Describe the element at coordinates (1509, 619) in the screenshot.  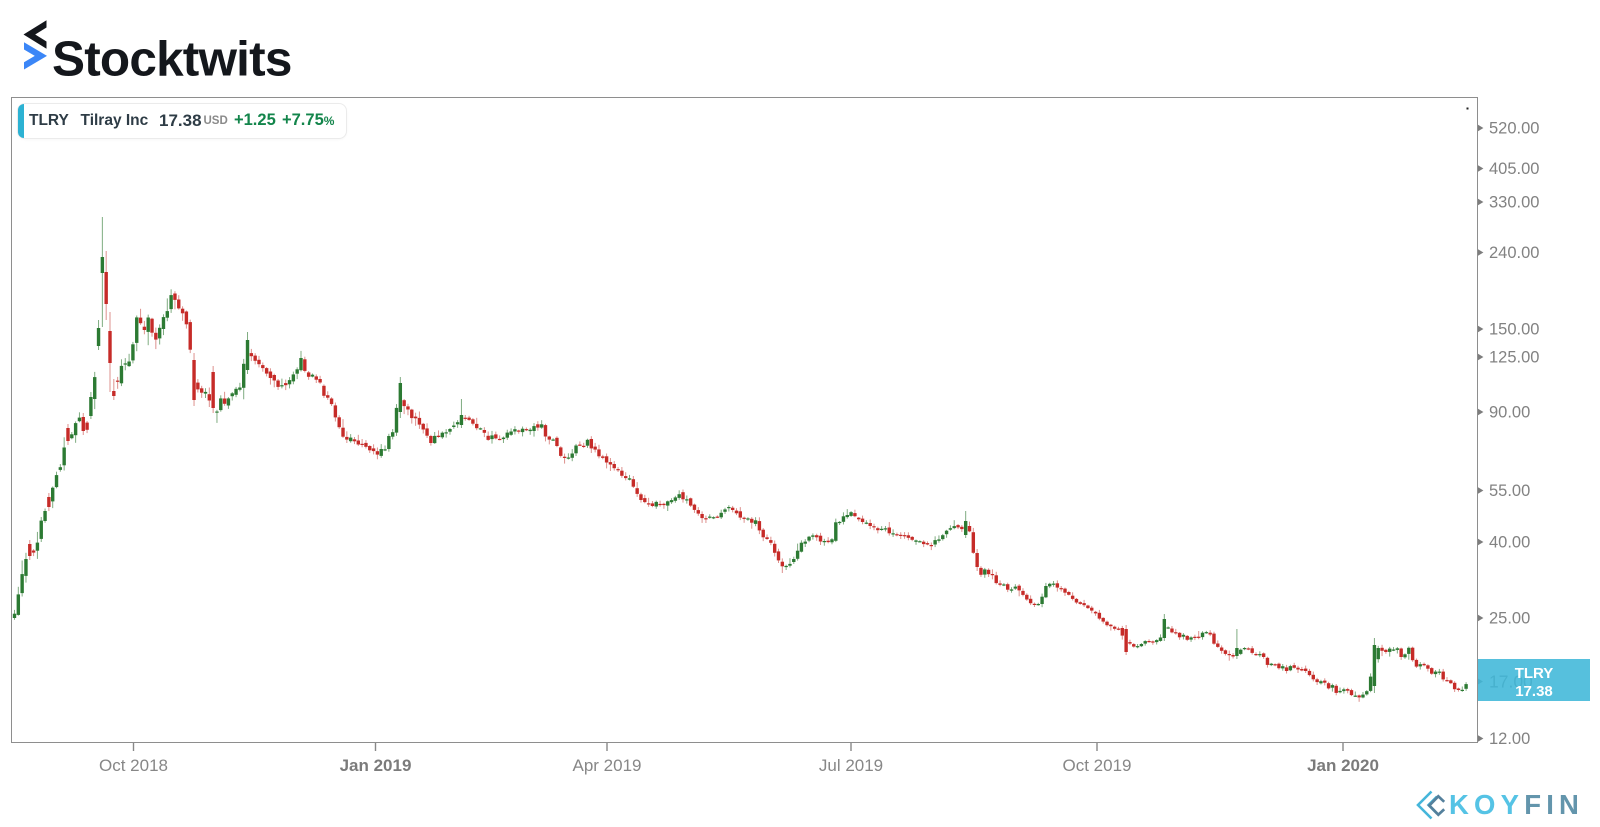
I see `svg-text: 25.00` at that location.